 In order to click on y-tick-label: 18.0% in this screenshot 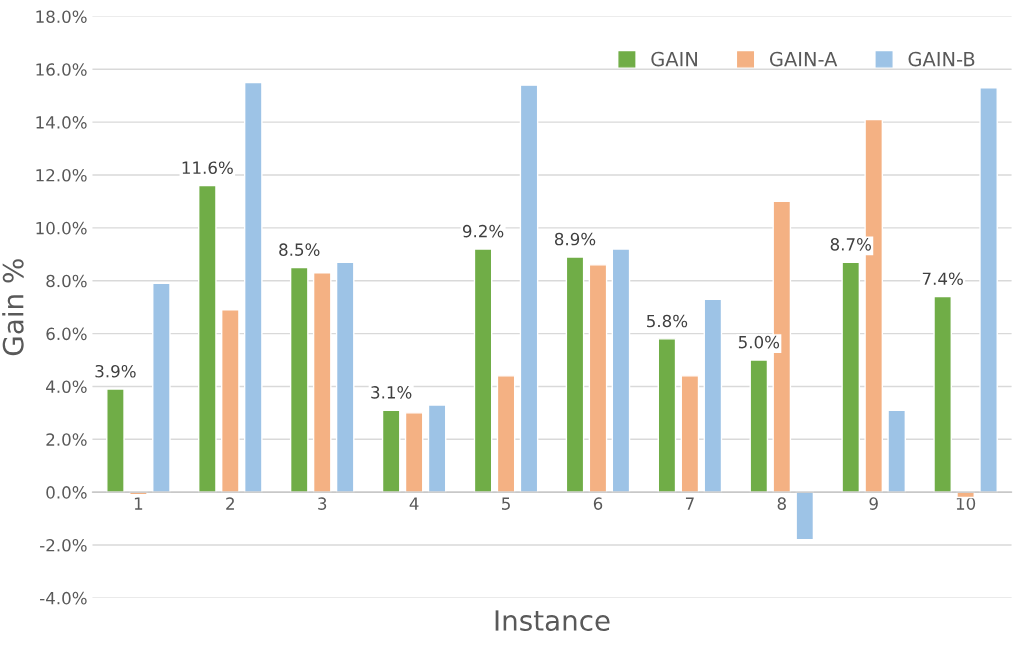, I will do `click(61, 16)`.